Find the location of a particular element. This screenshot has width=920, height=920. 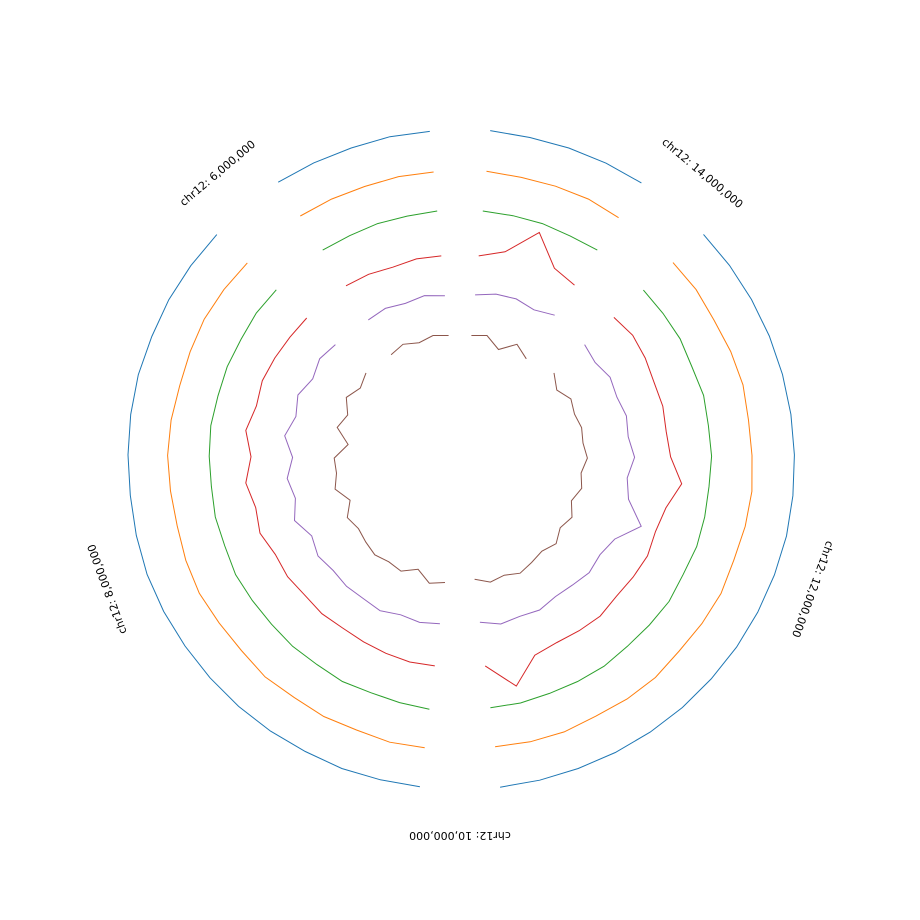

x-tick-label: chr12: 14,000,000 is located at coordinates (702, 173).